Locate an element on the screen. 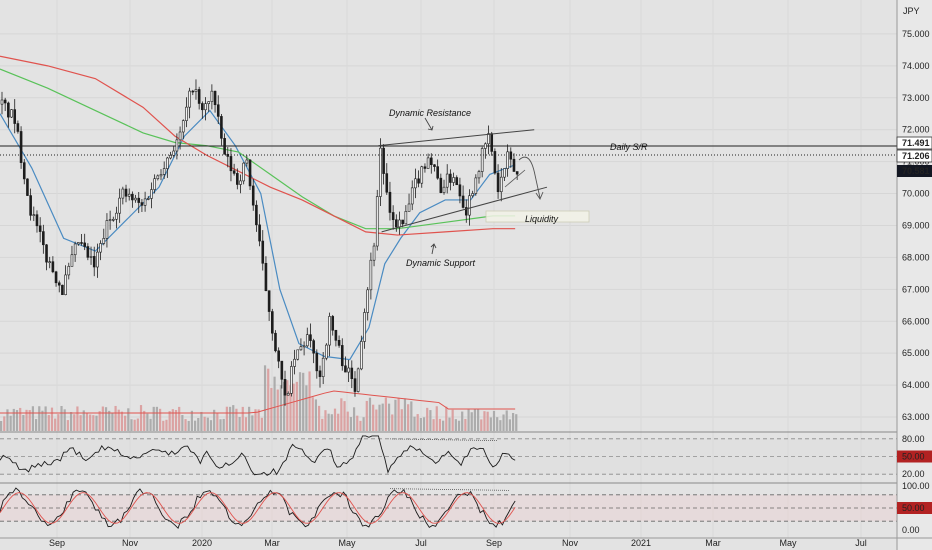  volume-ma-line is located at coordinates (258, 402).